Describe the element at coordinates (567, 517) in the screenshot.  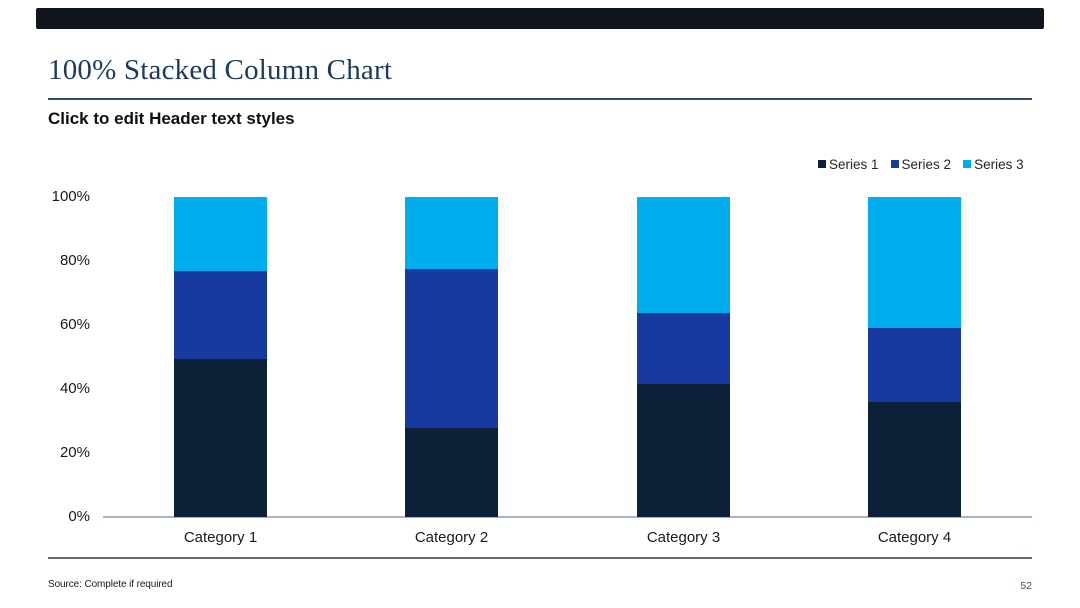
I see `x-axis-line` at that location.